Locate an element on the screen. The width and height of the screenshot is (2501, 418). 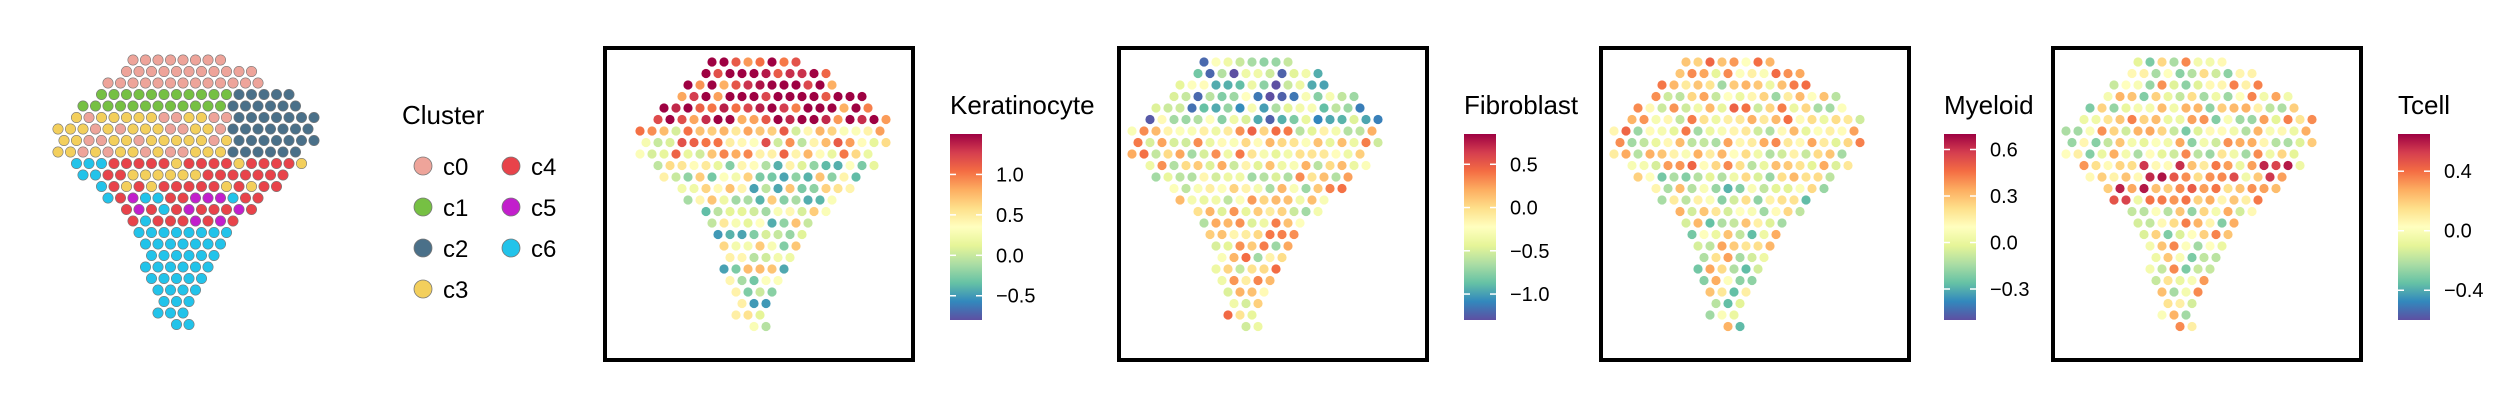
legend-swatch-c0 is located at coordinates (423, 166).